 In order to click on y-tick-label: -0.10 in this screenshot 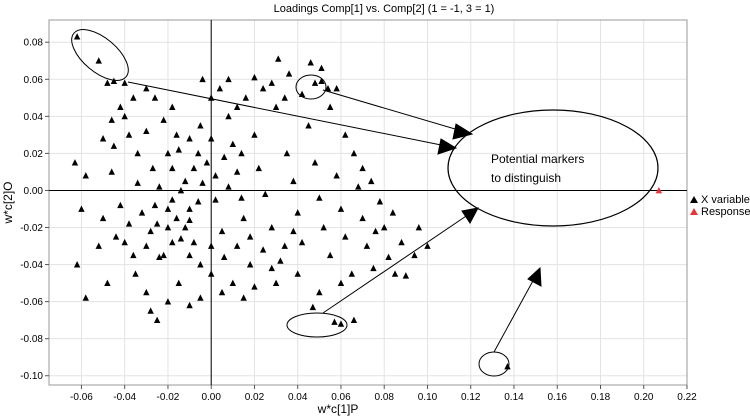, I will do `click(31, 376)`.